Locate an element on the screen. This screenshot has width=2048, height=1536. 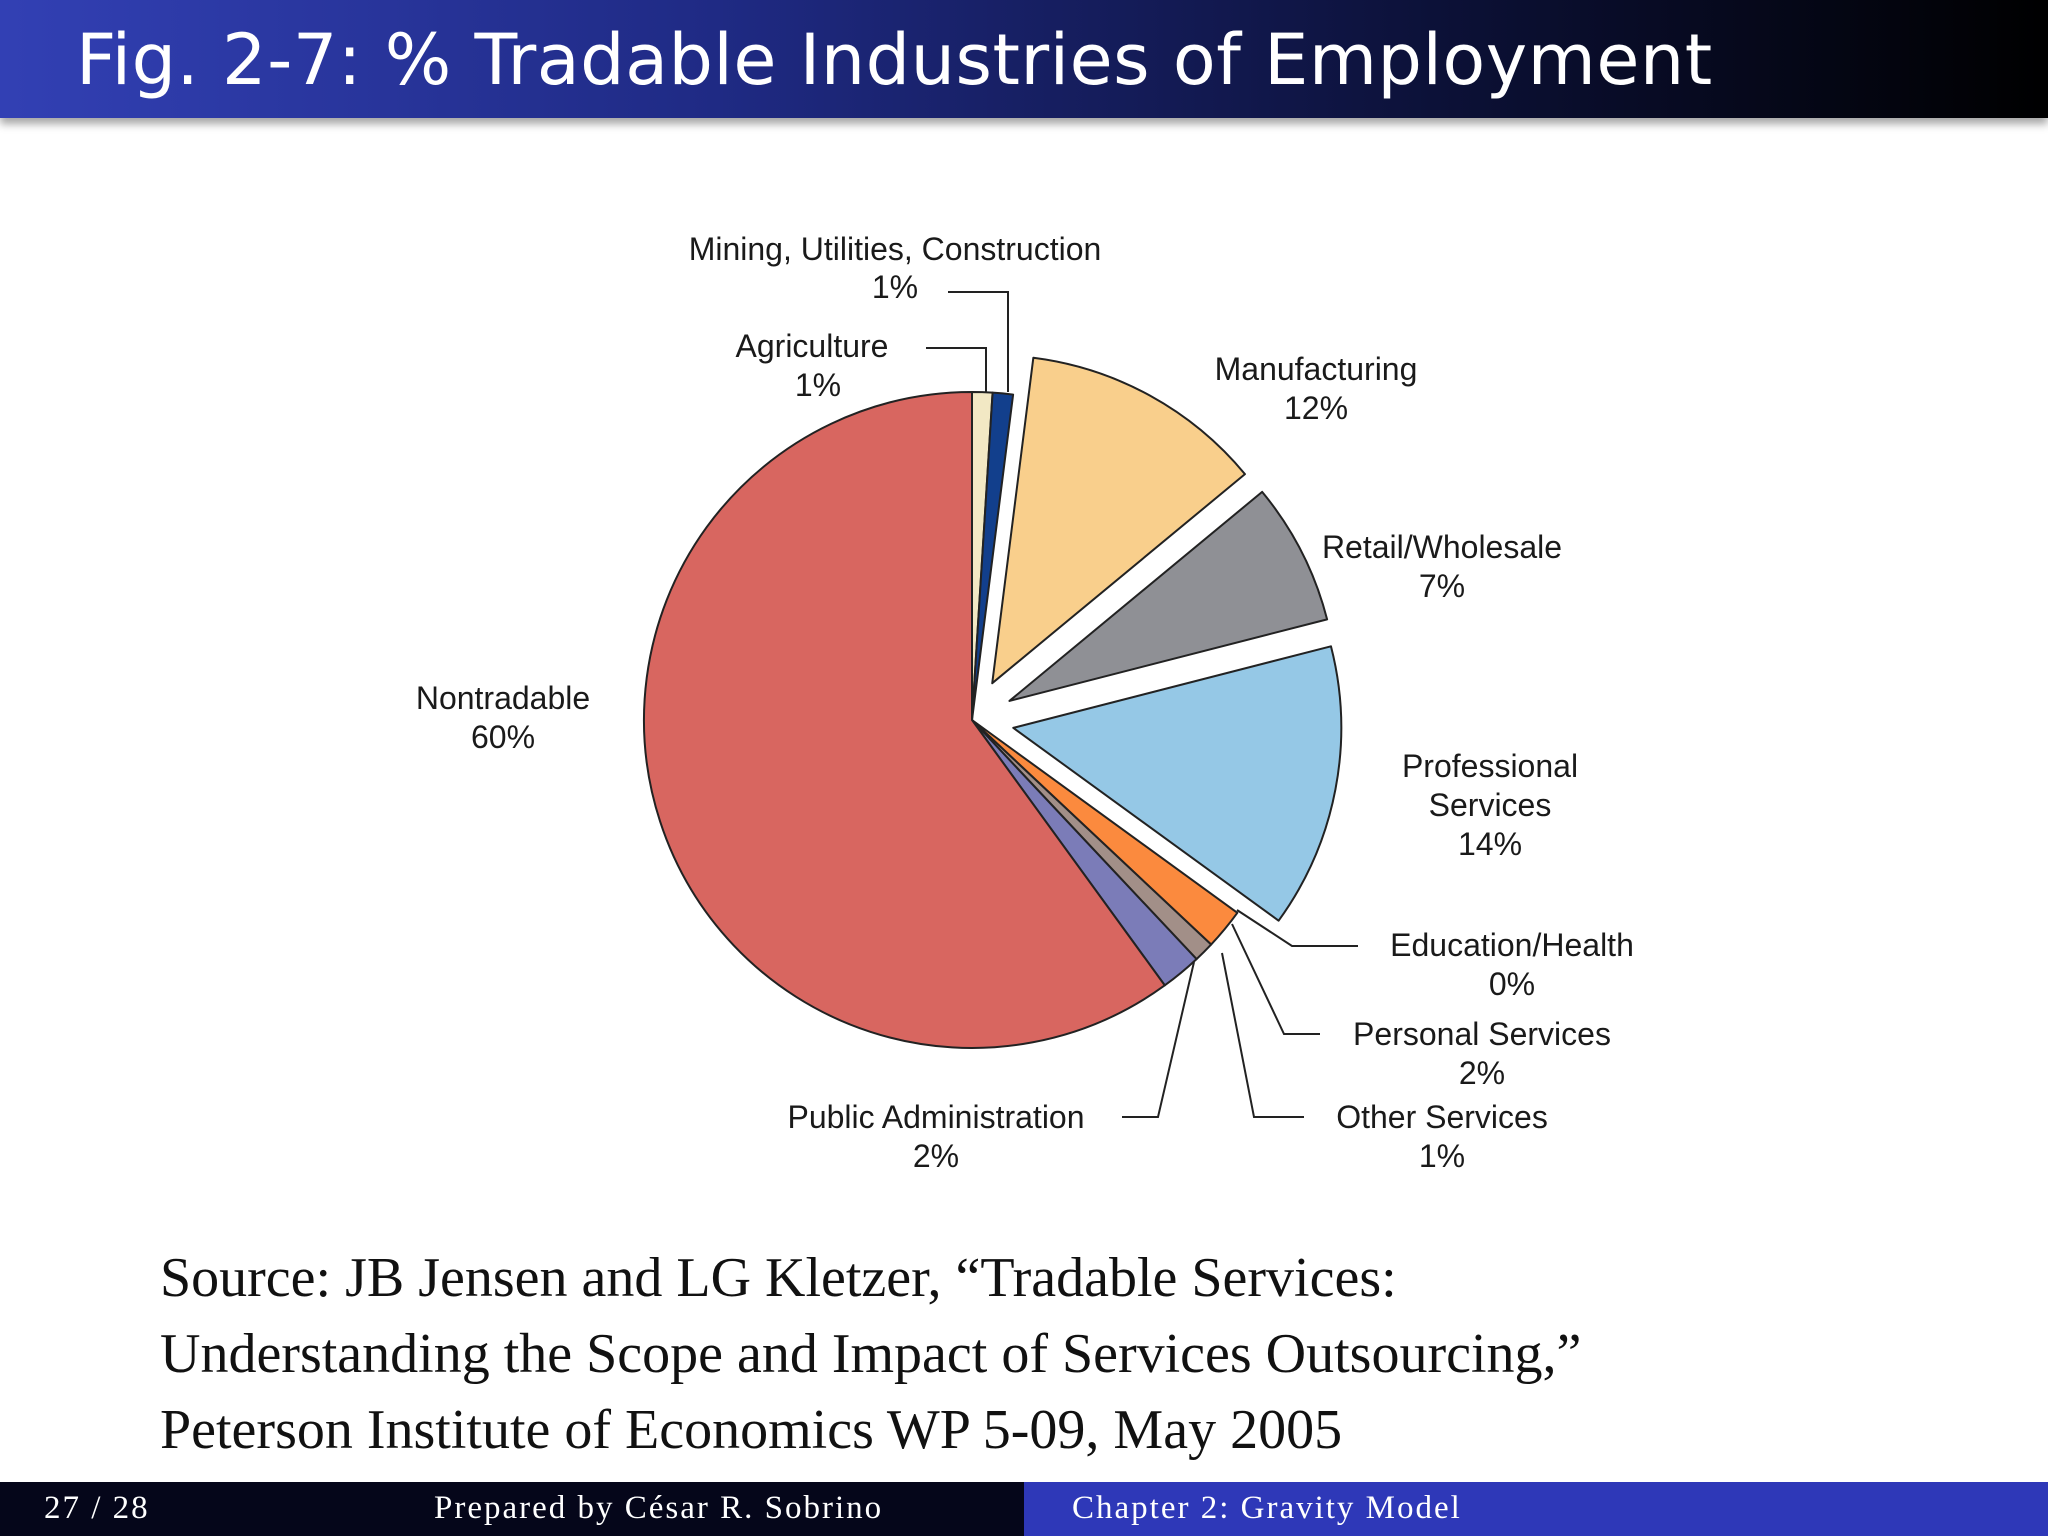
label-retail: Retail/Wholesale is located at coordinates (1442, 547).